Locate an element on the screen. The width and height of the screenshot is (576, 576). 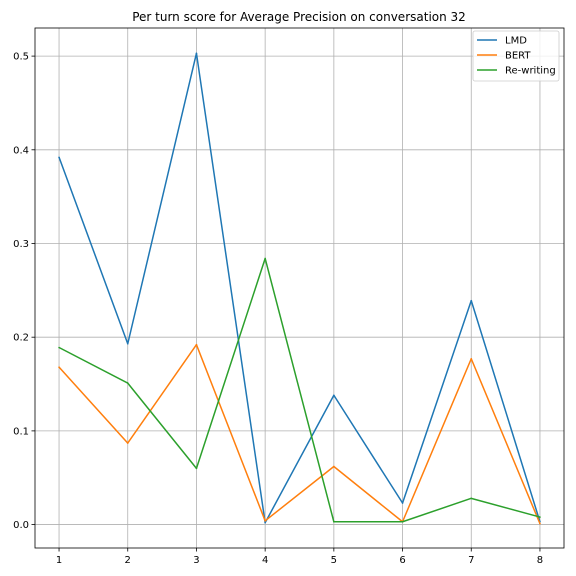
legend-label: LMD is located at coordinates (516, 41).